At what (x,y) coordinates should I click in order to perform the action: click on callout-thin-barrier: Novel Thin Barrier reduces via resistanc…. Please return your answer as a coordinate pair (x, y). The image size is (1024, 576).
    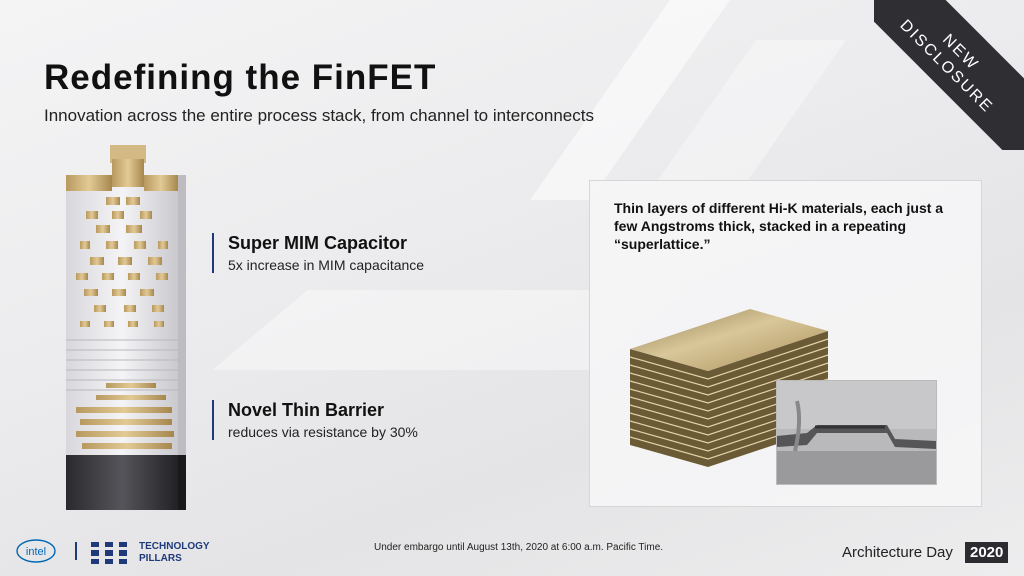
    Looking at the image, I should click on (315, 420).